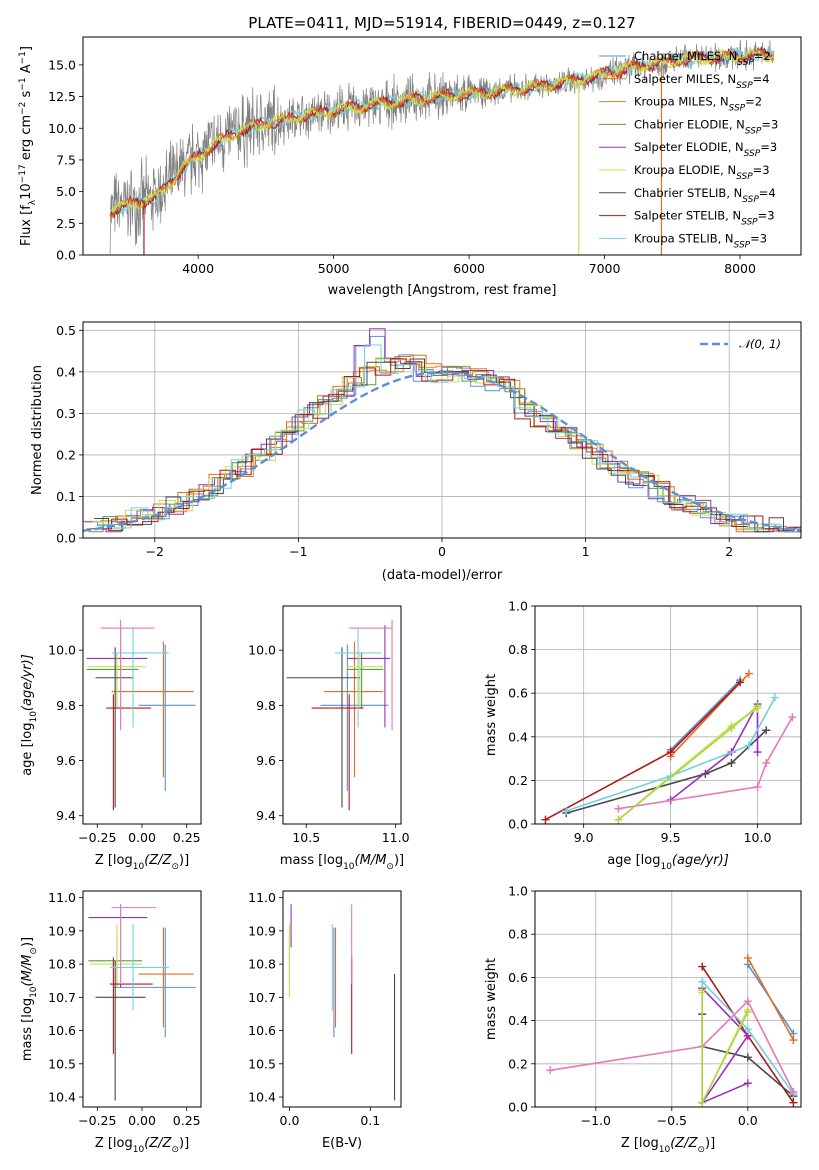 The image size is (819, 1170). I want to click on x-tick-label: −2, so click(155, 551).